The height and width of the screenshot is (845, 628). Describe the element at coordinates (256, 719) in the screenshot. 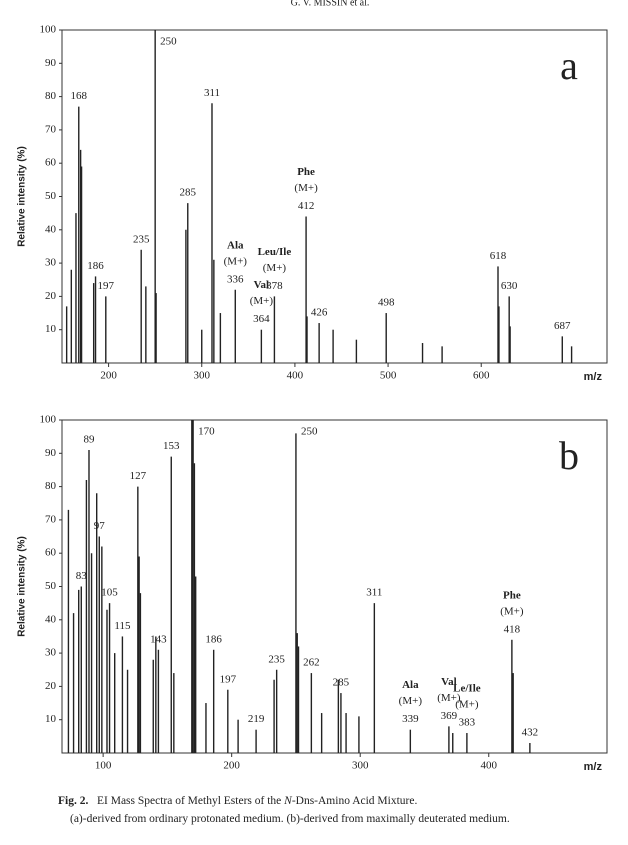

I see `peak-label: 219` at that location.